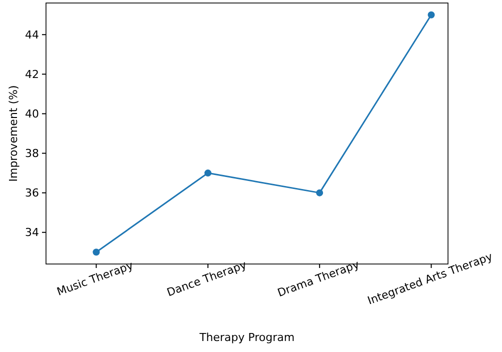  What do you see at coordinates (32, 193) in the screenshot?
I see `y-tick-label: 36` at bounding box center [32, 193].